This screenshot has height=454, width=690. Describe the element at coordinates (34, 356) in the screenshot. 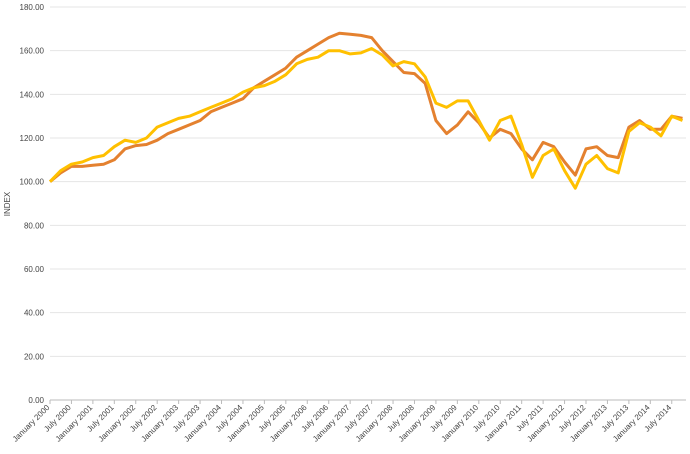

I see `y-tick-label: 20.00` at that location.